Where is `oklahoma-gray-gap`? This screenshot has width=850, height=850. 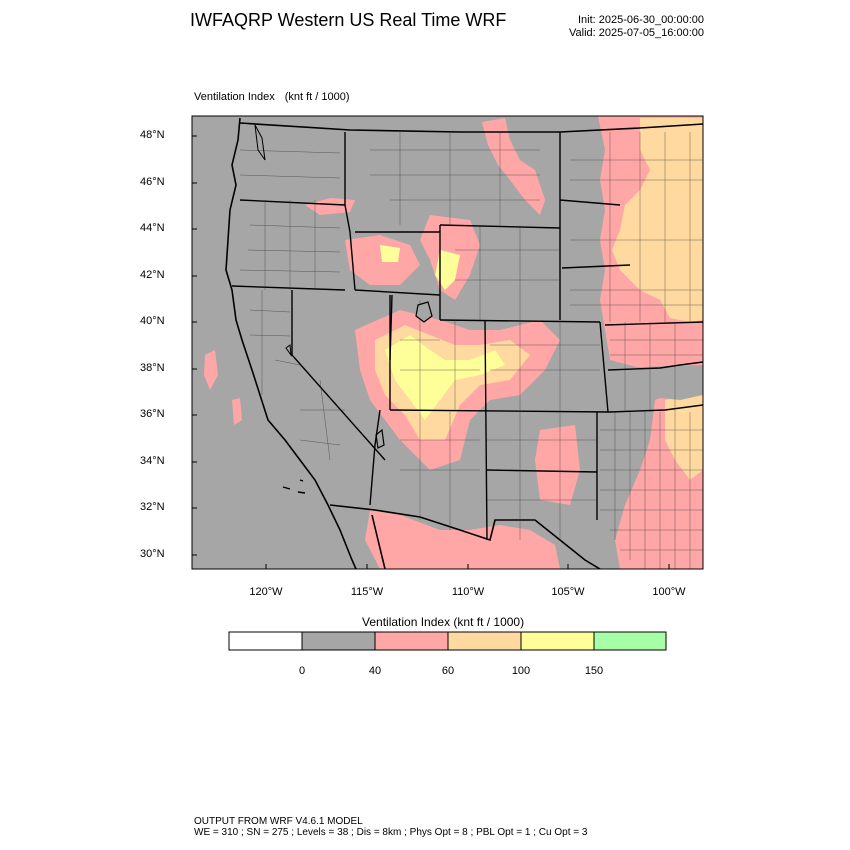
oklahoma-gray-gap is located at coordinates (657, 382).